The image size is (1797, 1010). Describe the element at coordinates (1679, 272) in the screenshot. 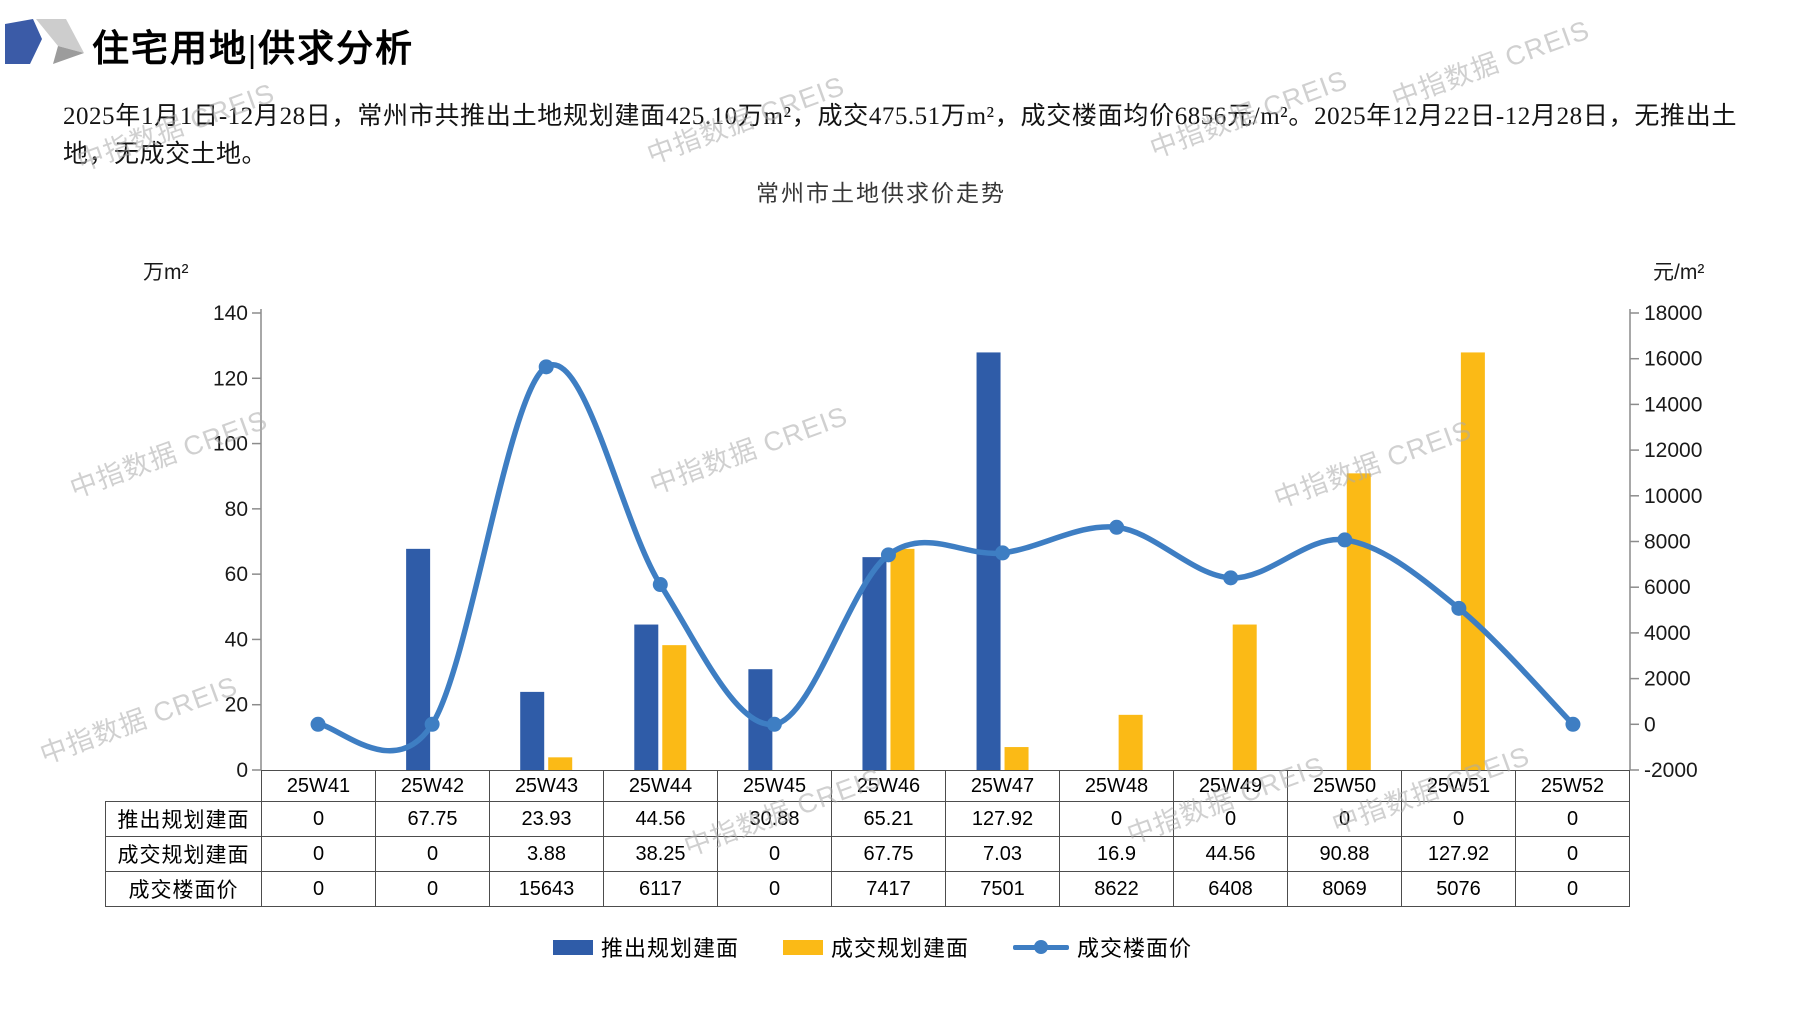

I see `right-axis-unit: 元/m²` at that location.